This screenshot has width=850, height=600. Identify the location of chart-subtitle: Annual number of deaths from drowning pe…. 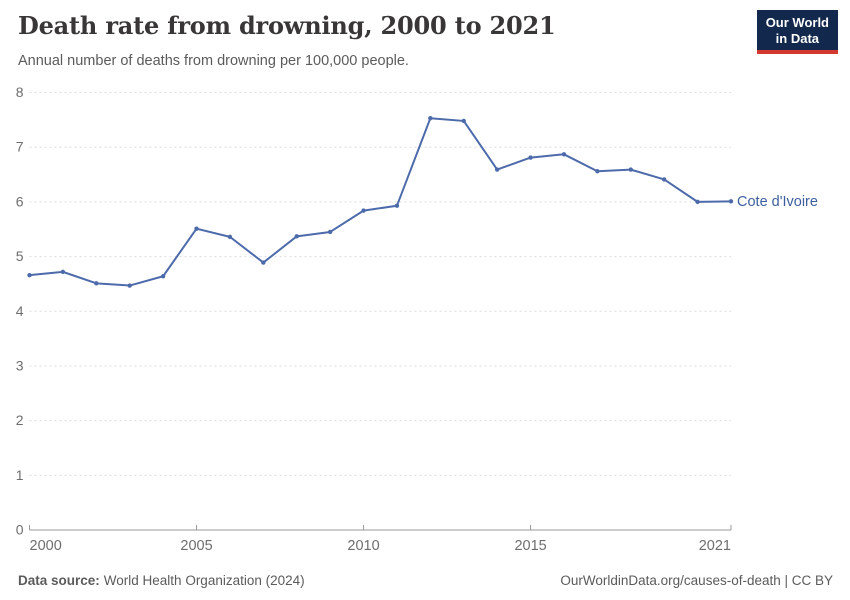
(213, 61).